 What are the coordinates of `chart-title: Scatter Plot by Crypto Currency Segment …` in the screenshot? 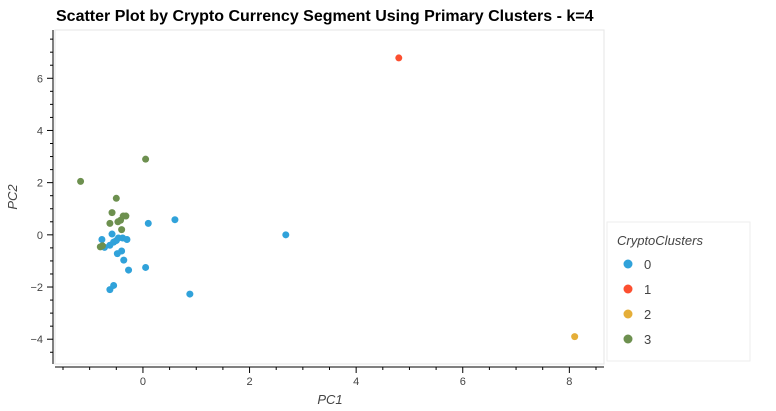 It's located at (325, 16).